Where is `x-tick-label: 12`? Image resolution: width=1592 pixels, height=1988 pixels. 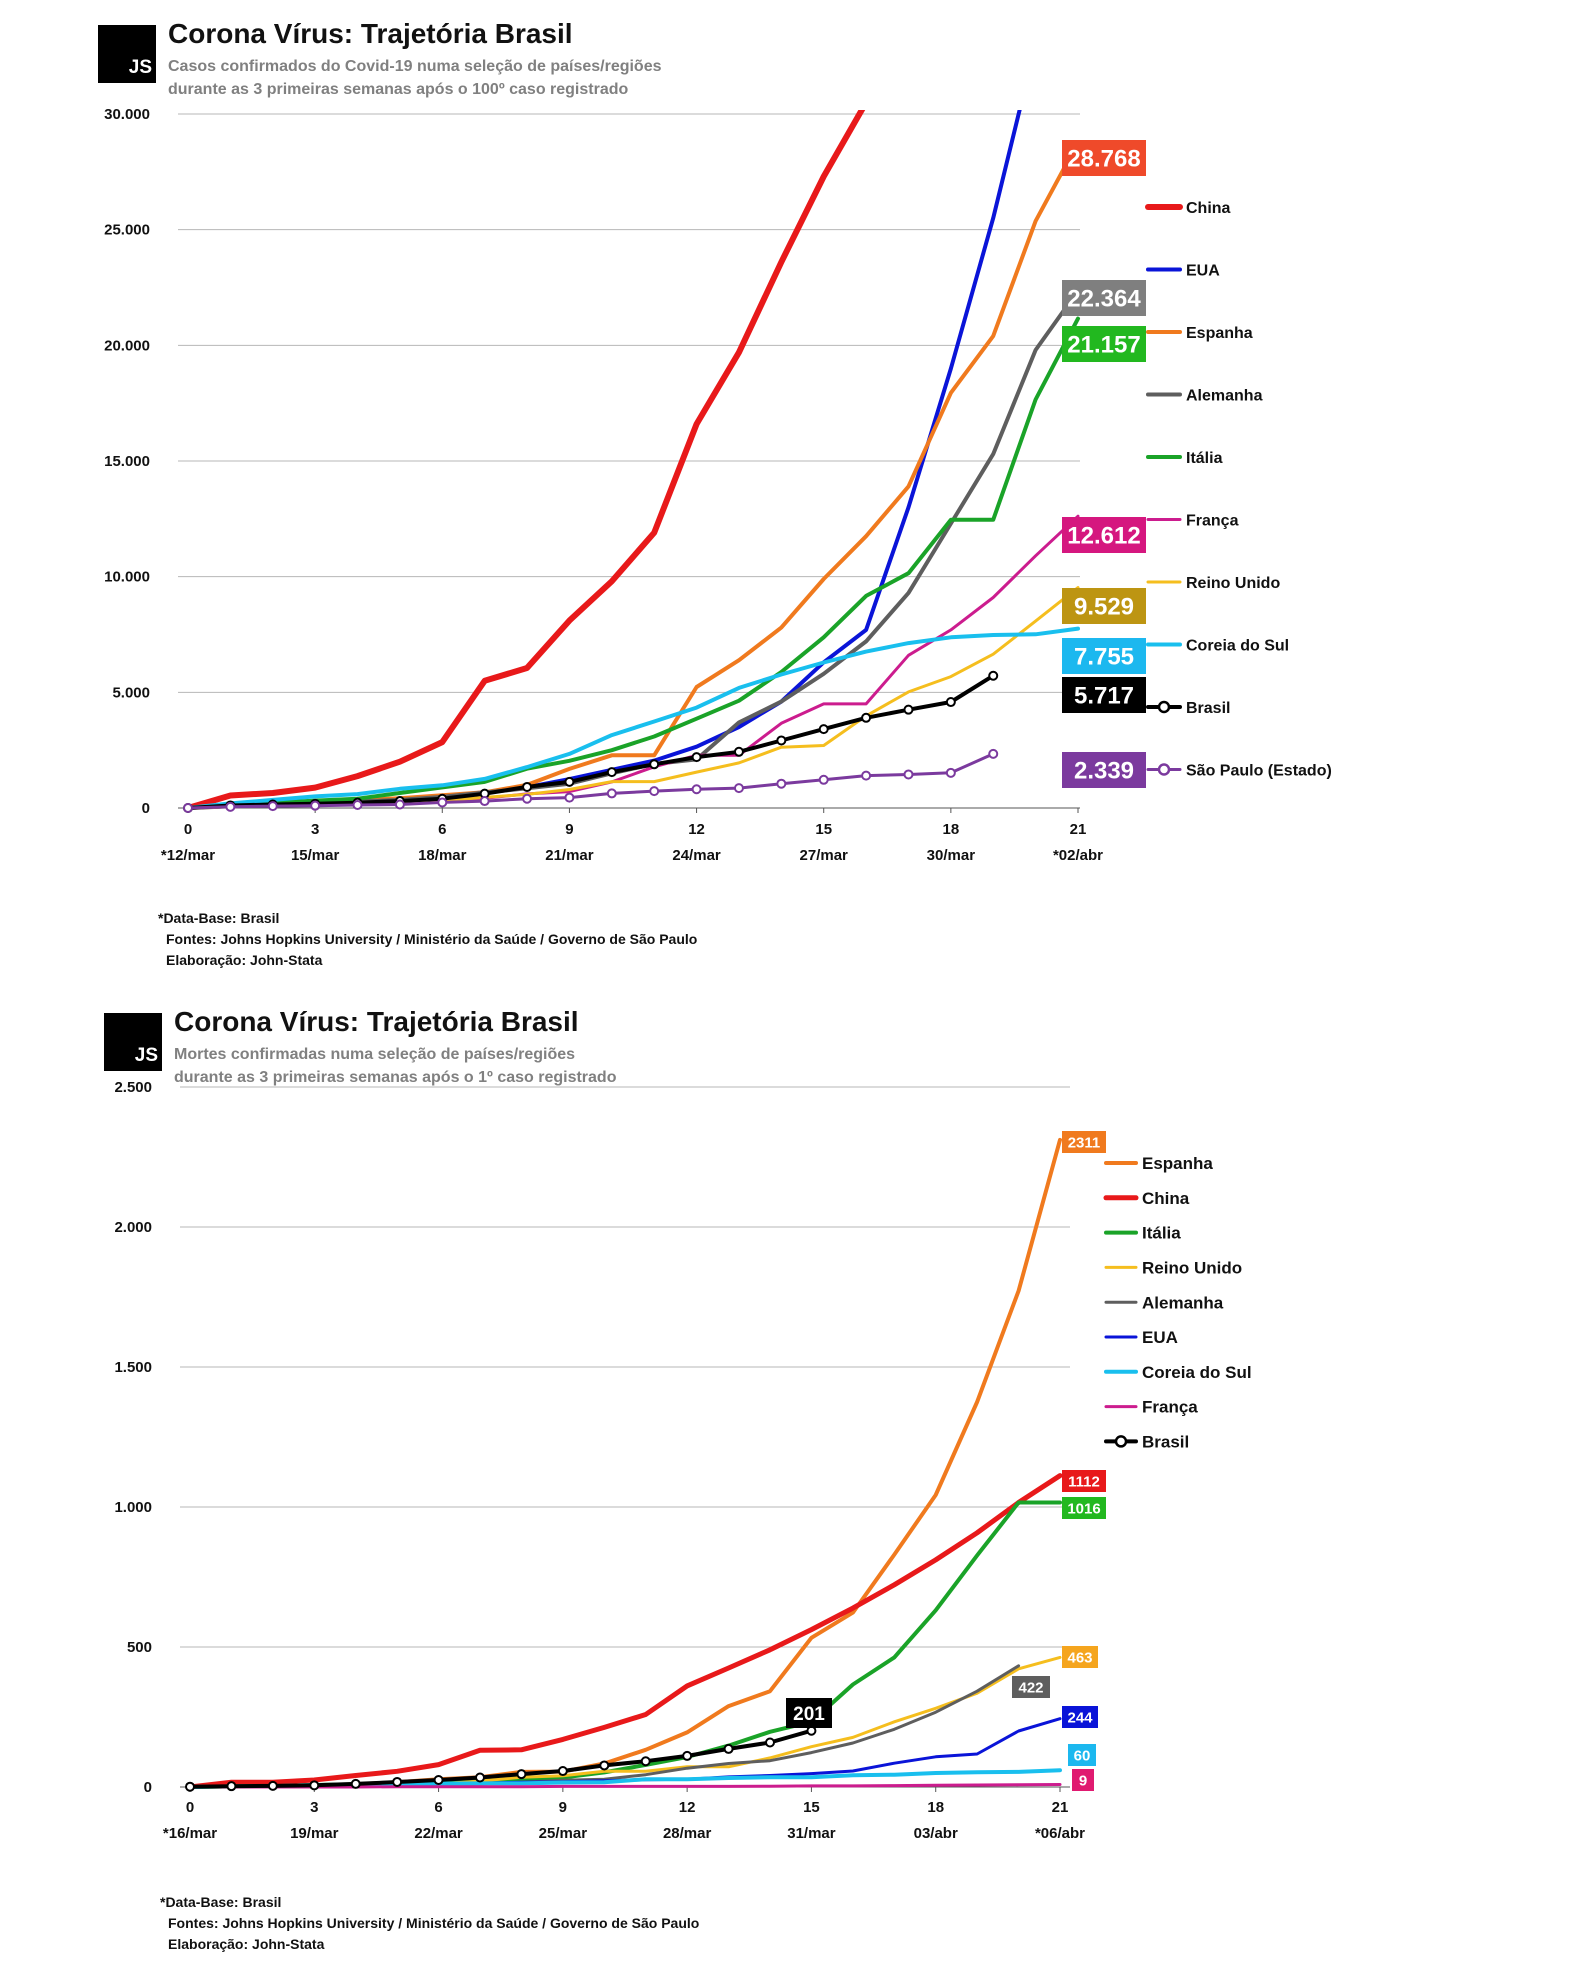
x-tick-label: 12 is located at coordinates (696, 829).